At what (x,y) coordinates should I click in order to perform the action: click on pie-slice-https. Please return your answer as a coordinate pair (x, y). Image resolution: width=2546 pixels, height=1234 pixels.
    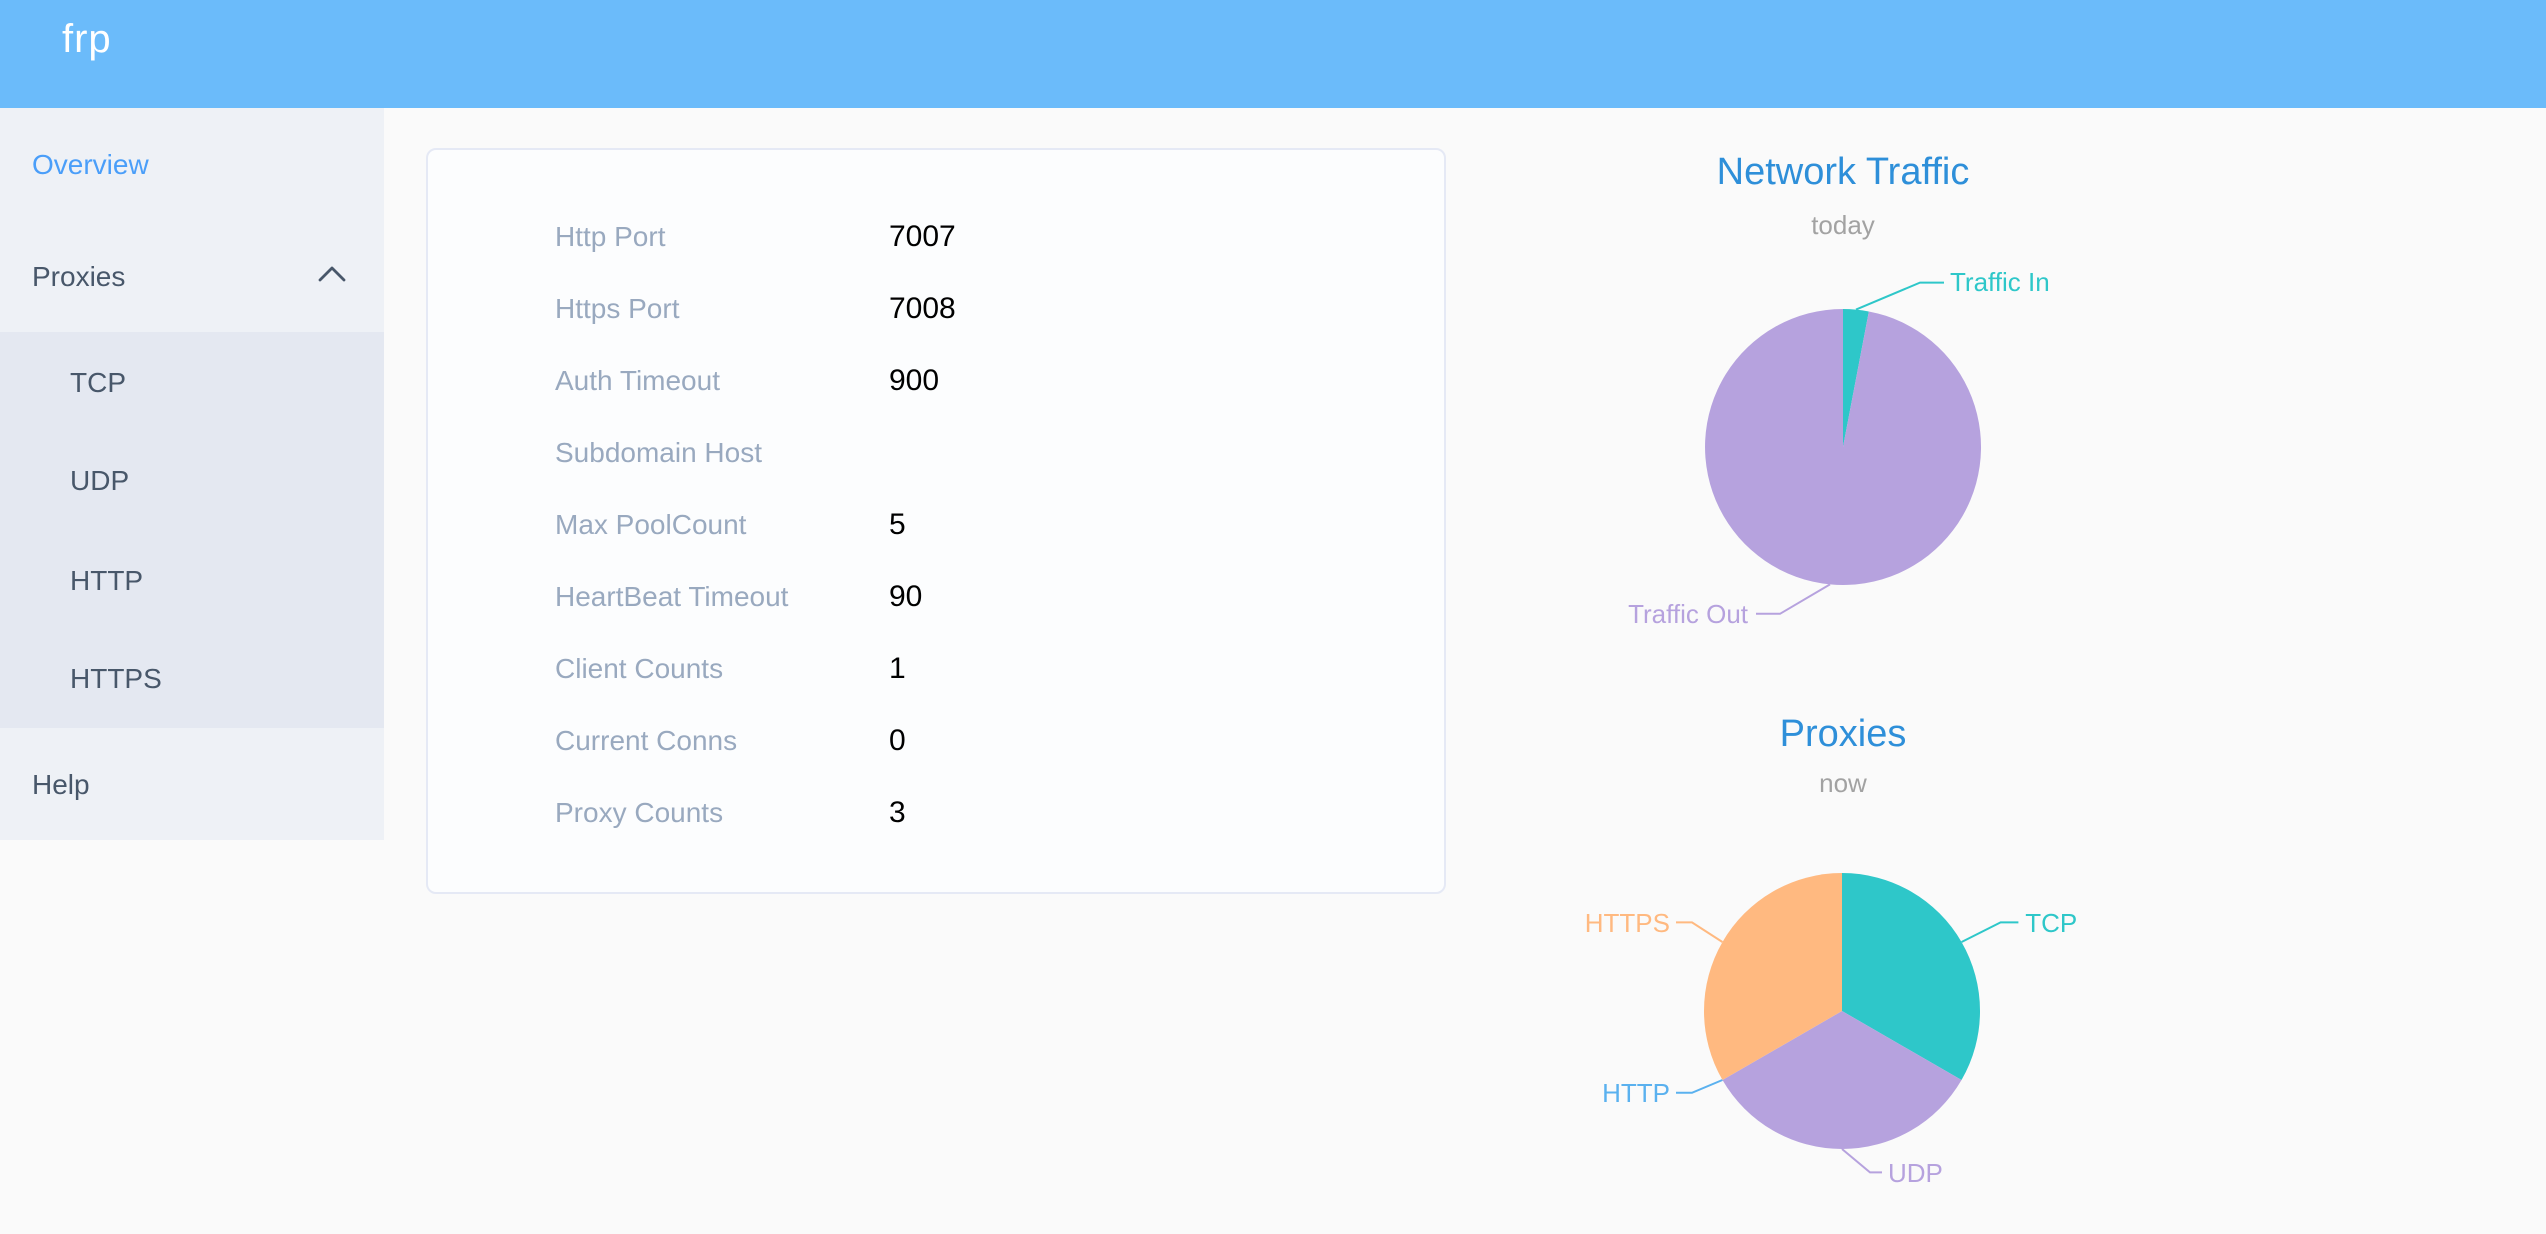
    Looking at the image, I should click on (1772, 976).